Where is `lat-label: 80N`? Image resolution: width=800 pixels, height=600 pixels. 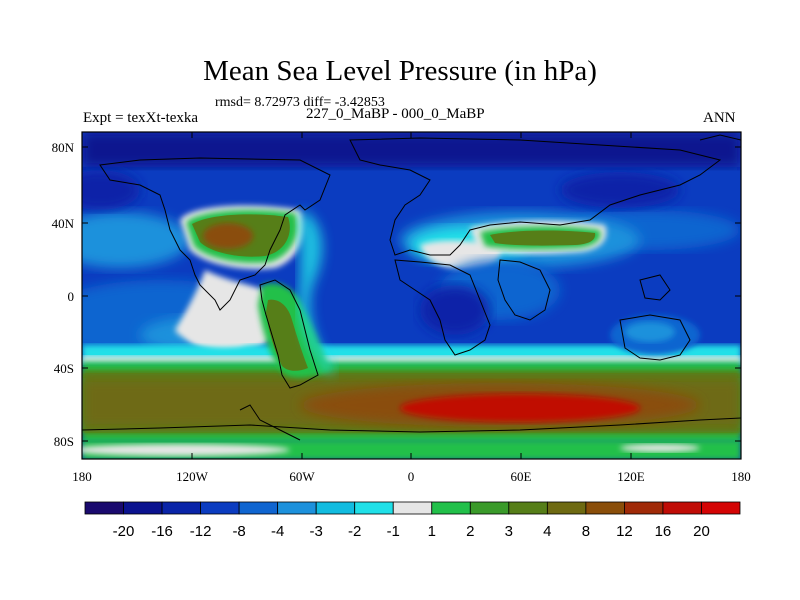 lat-label: 80N is located at coordinates (63, 147).